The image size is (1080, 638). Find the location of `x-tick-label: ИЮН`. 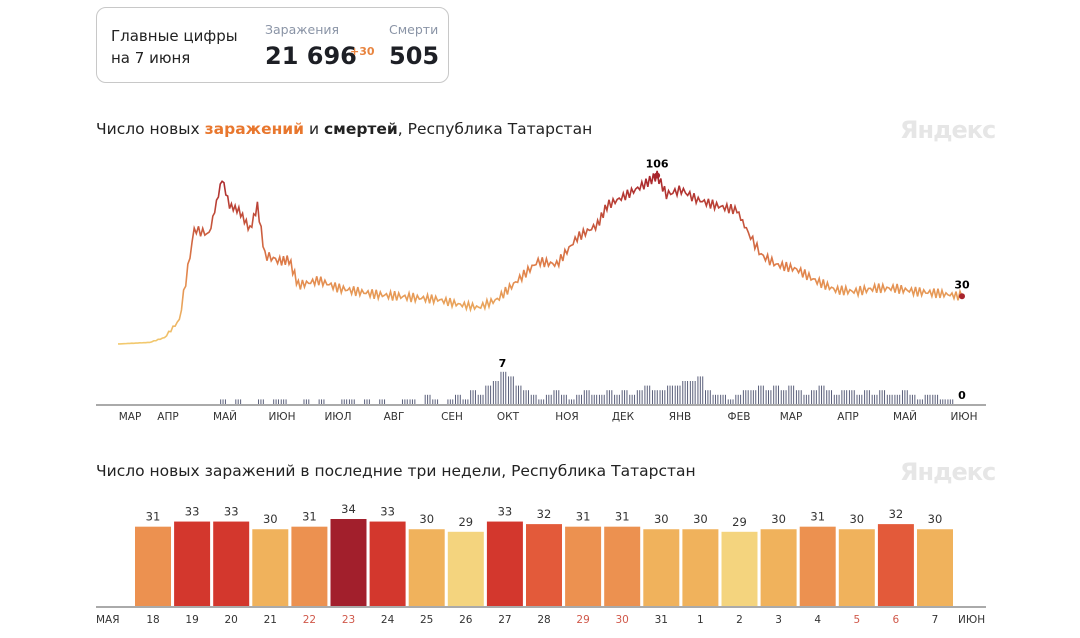

x-tick-label: ИЮН is located at coordinates (281, 417).